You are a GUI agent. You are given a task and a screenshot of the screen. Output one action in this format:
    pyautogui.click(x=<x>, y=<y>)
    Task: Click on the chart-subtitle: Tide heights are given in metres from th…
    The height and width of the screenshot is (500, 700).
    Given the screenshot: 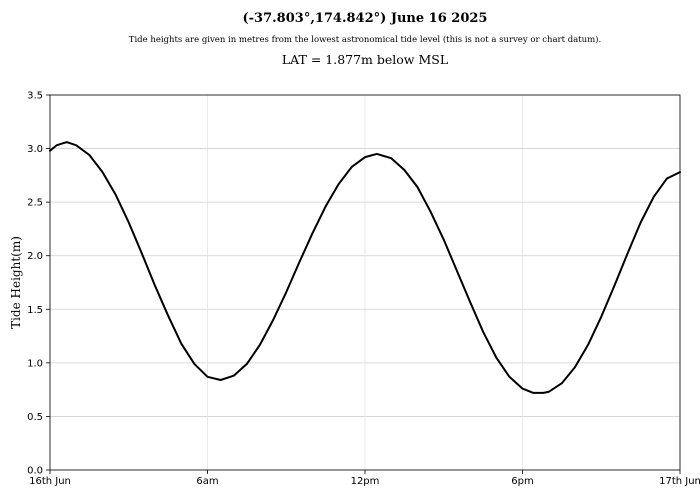 What is the action you would take?
    pyautogui.click(x=365, y=40)
    